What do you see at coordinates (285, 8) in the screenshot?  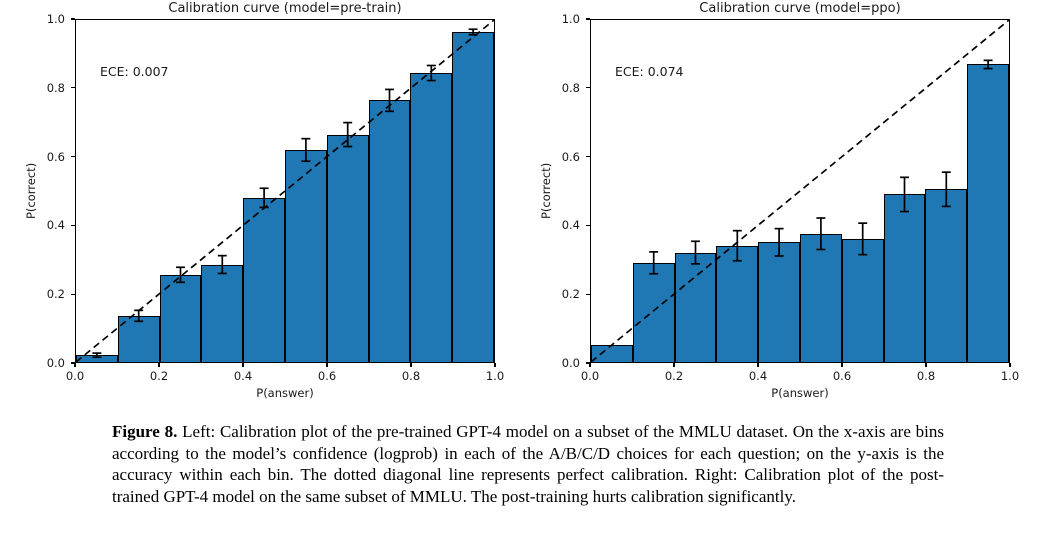 I see `chart-title: Calibration curve (model=pre-train)` at bounding box center [285, 8].